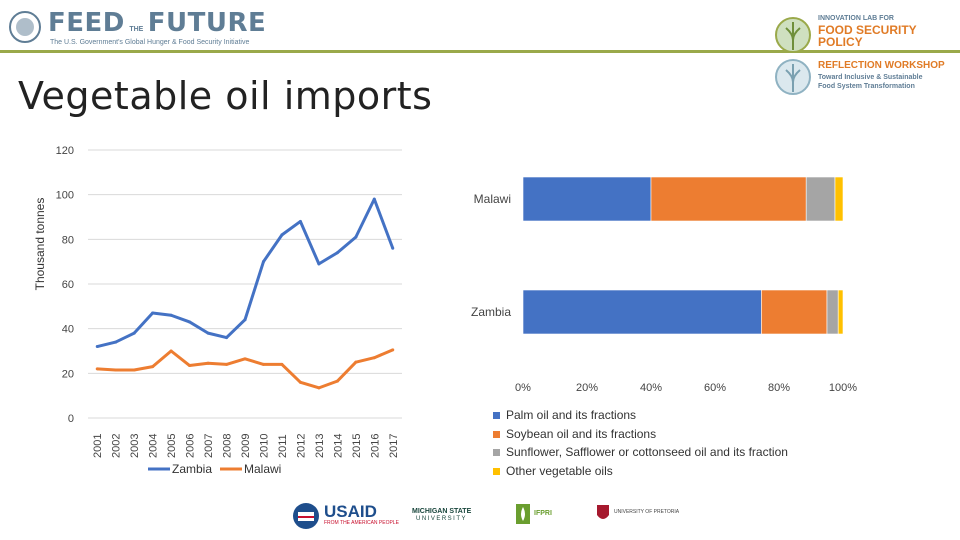 The height and width of the screenshot is (540, 960). I want to click on x-tick-label: 2008, so click(228, 446).